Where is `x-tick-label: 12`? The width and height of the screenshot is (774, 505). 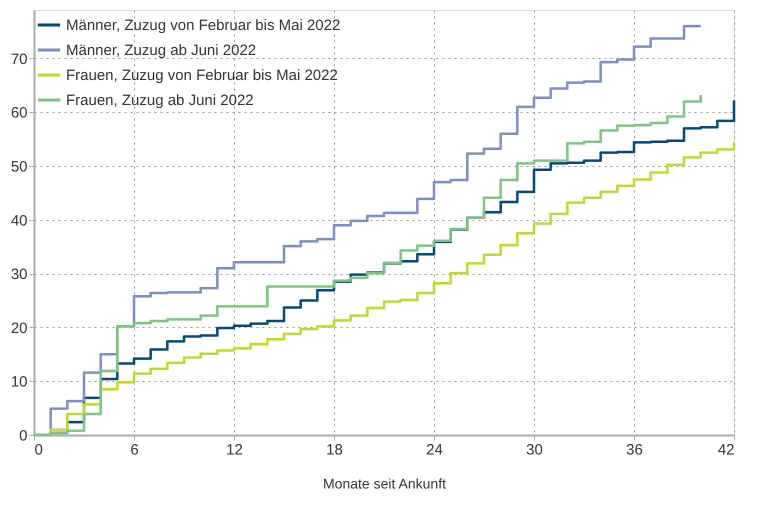 x-tick-label: 12 is located at coordinates (234, 450).